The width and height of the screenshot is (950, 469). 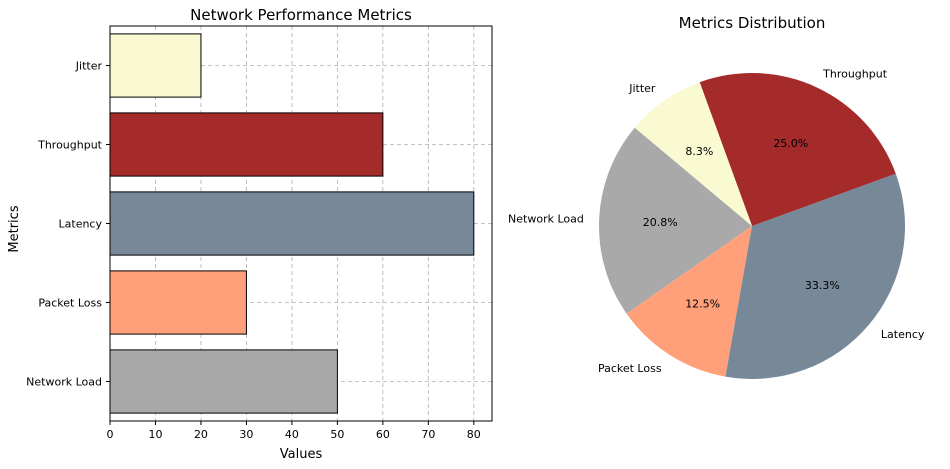 What do you see at coordinates (89, 66) in the screenshot?
I see `bar-y-tick-label: Jitter` at bounding box center [89, 66].